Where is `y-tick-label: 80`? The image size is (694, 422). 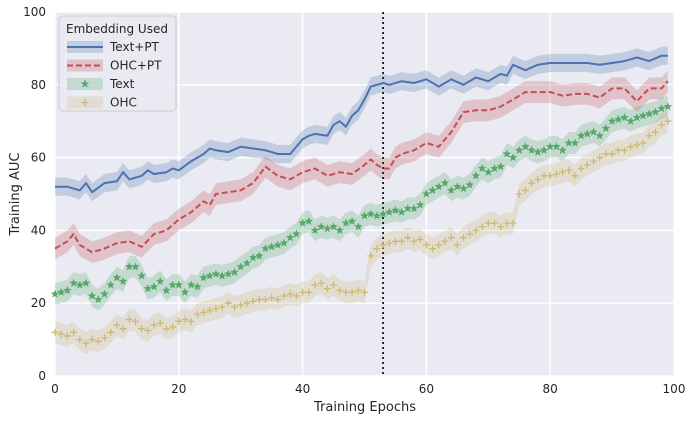 y-tick-label: 80 is located at coordinates (38, 85).